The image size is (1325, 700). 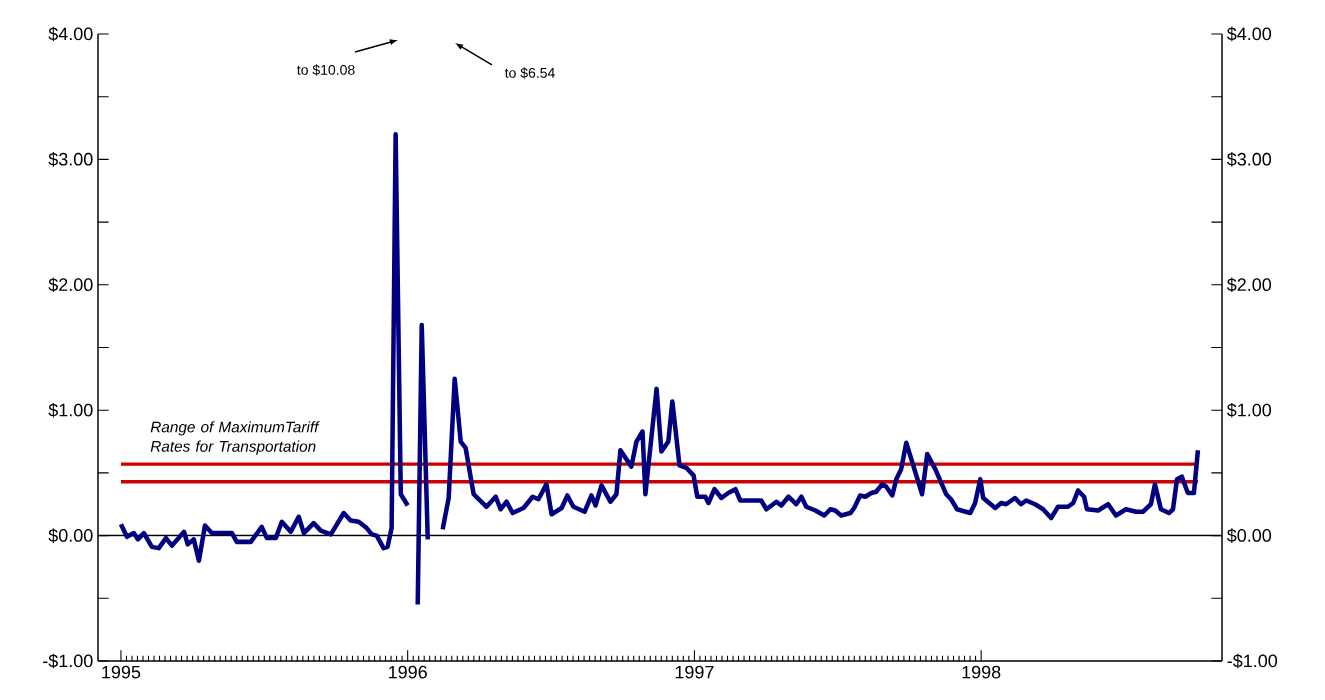 What do you see at coordinates (408, 672) in the screenshot?
I see `x-tick-label: 1996` at bounding box center [408, 672].